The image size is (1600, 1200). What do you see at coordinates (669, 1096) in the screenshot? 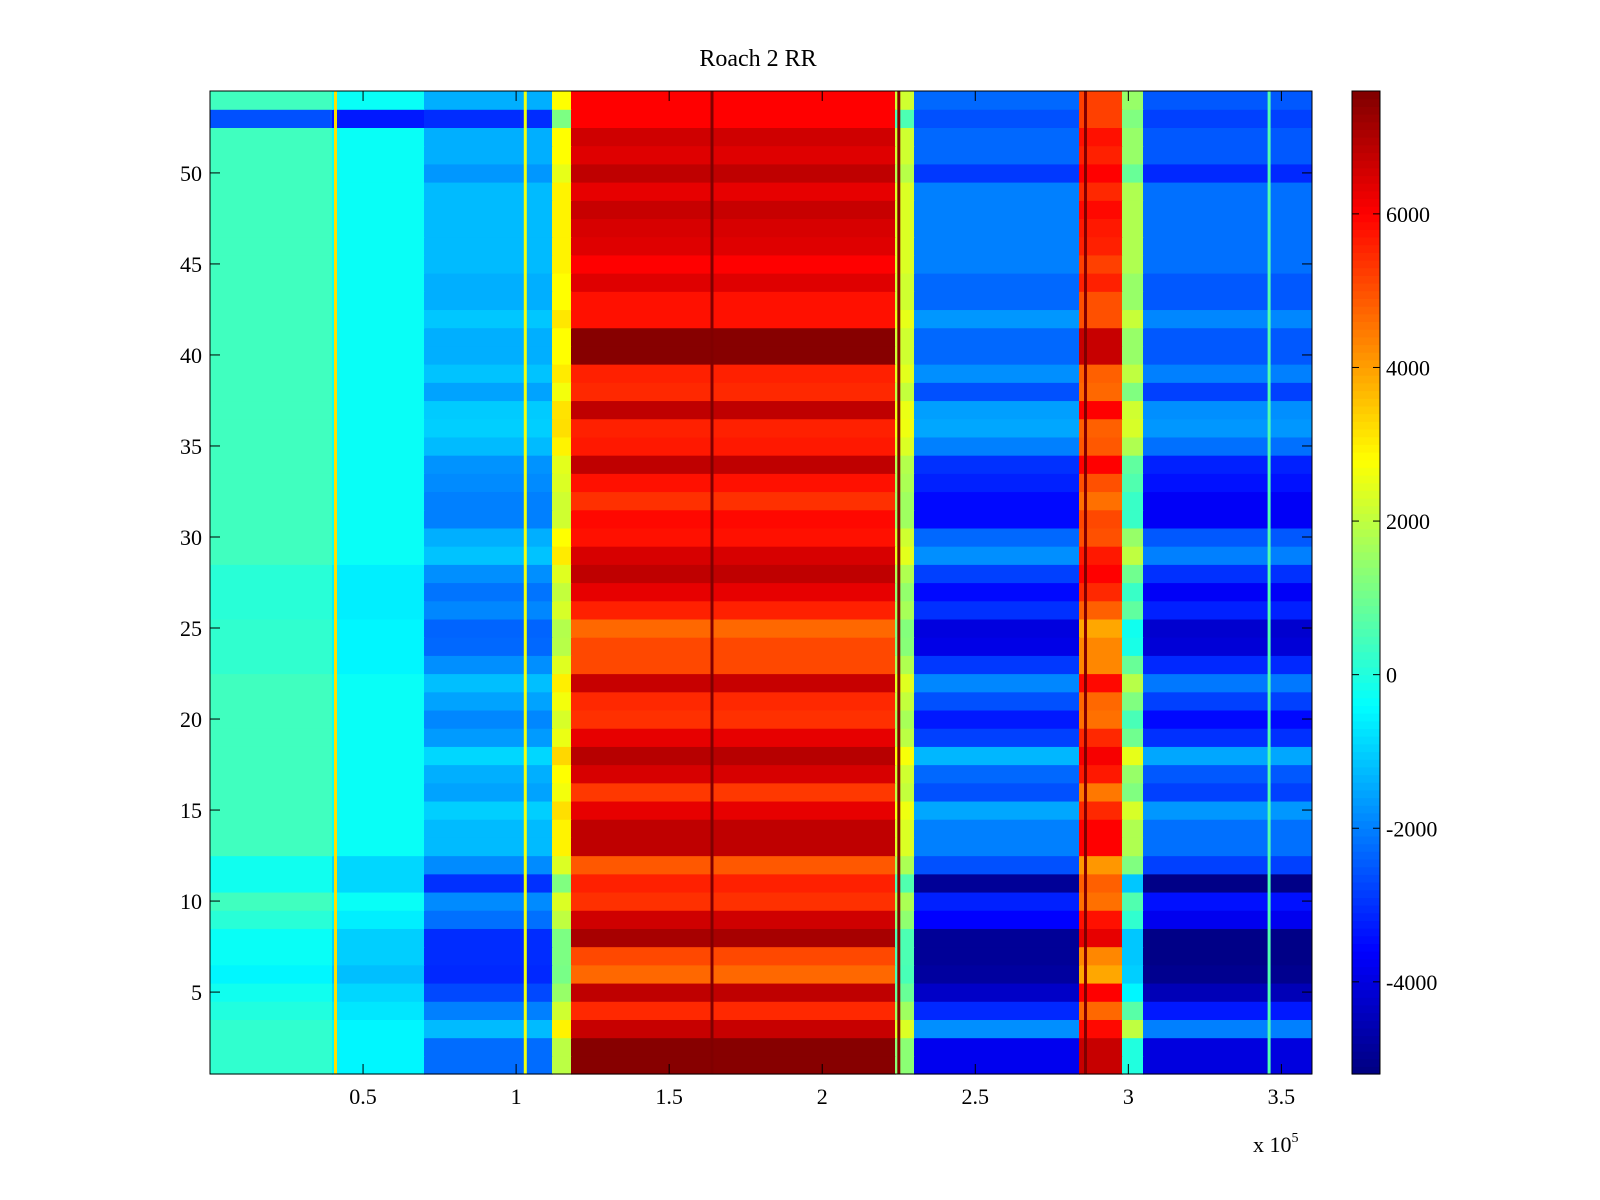
I see `x-tick-label: 1.5` at bounding box center [669, 1096].